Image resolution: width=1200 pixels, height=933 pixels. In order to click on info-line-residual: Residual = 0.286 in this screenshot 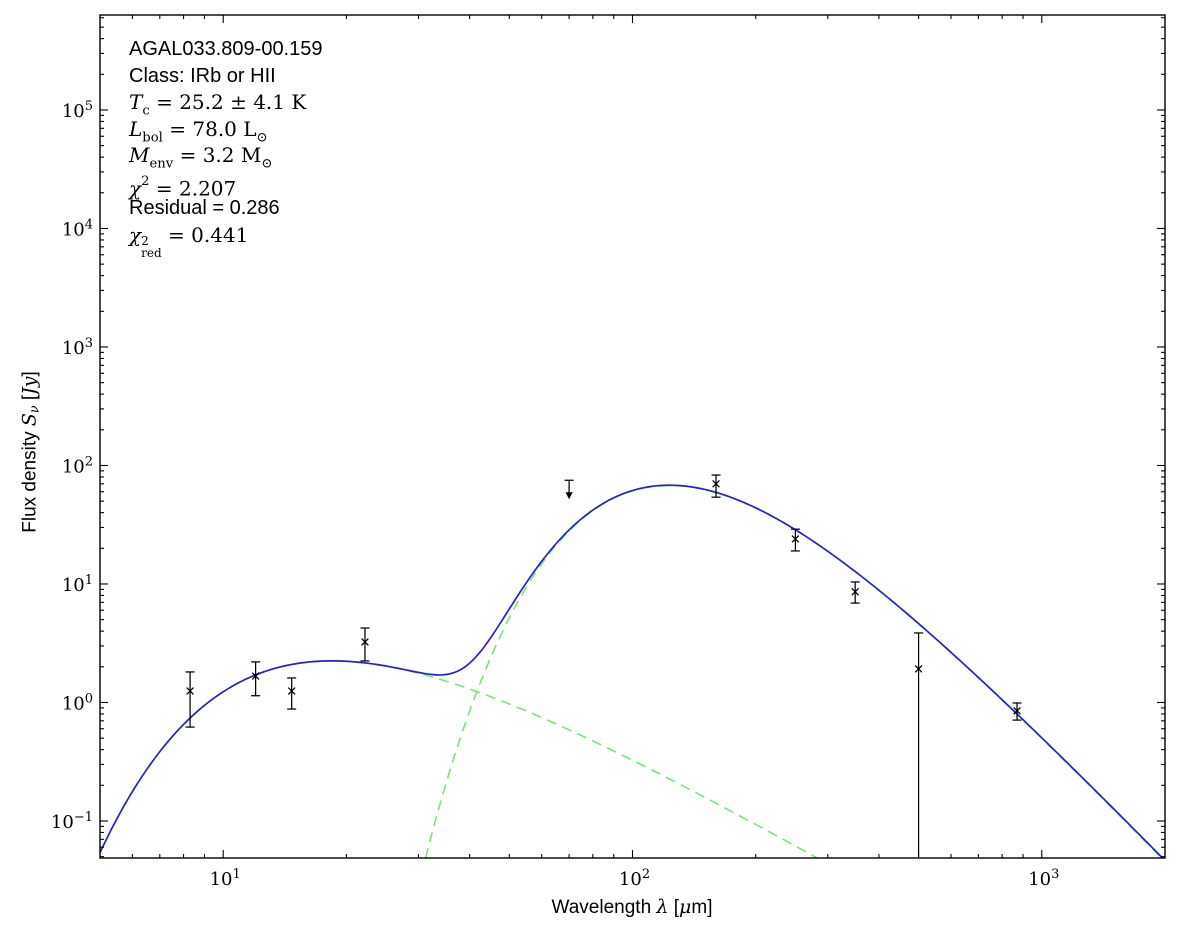, I will do `click(226, 208)`.